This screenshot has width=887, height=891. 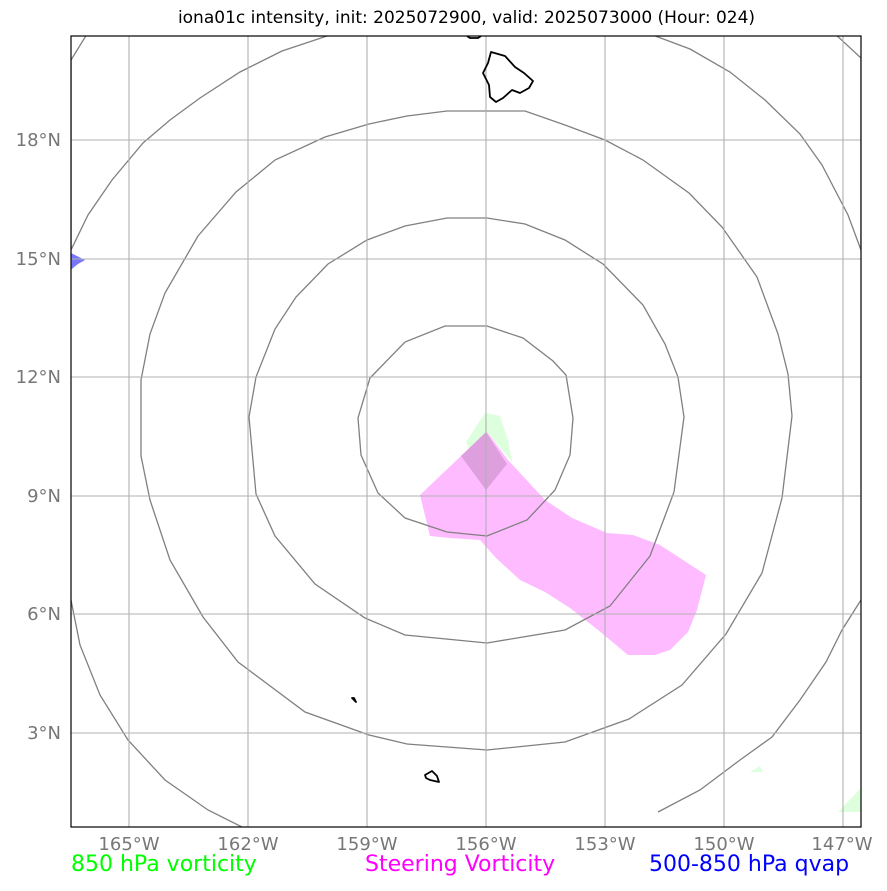 What do you see at coordinates (44, 733) in the screenshot?
I see `lat-tick-label: 3°N` at bounding box center [44, 733].